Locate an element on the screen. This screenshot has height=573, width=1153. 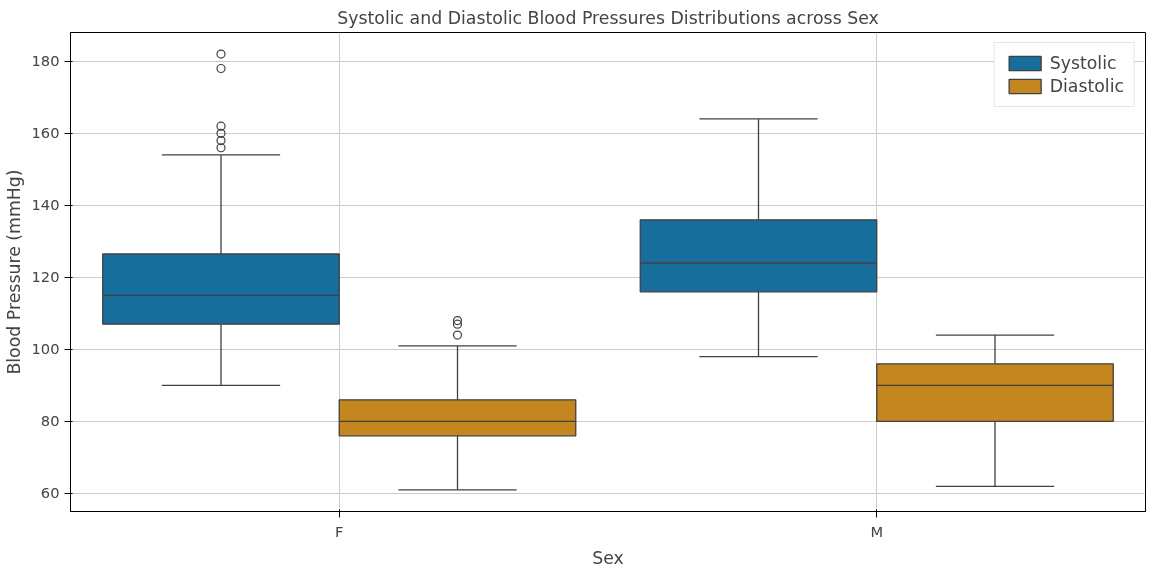
x-axis-title: Sex is located at coordinates (608, 557).